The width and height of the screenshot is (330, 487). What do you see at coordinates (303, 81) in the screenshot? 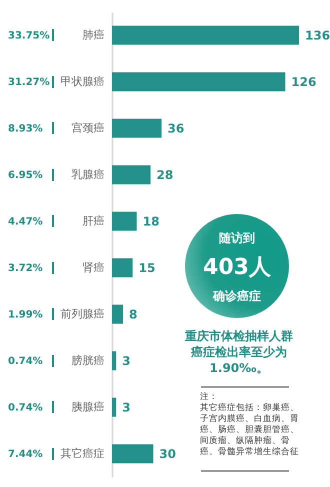
I see `data-label: 126` at bounding box center [303, 81].